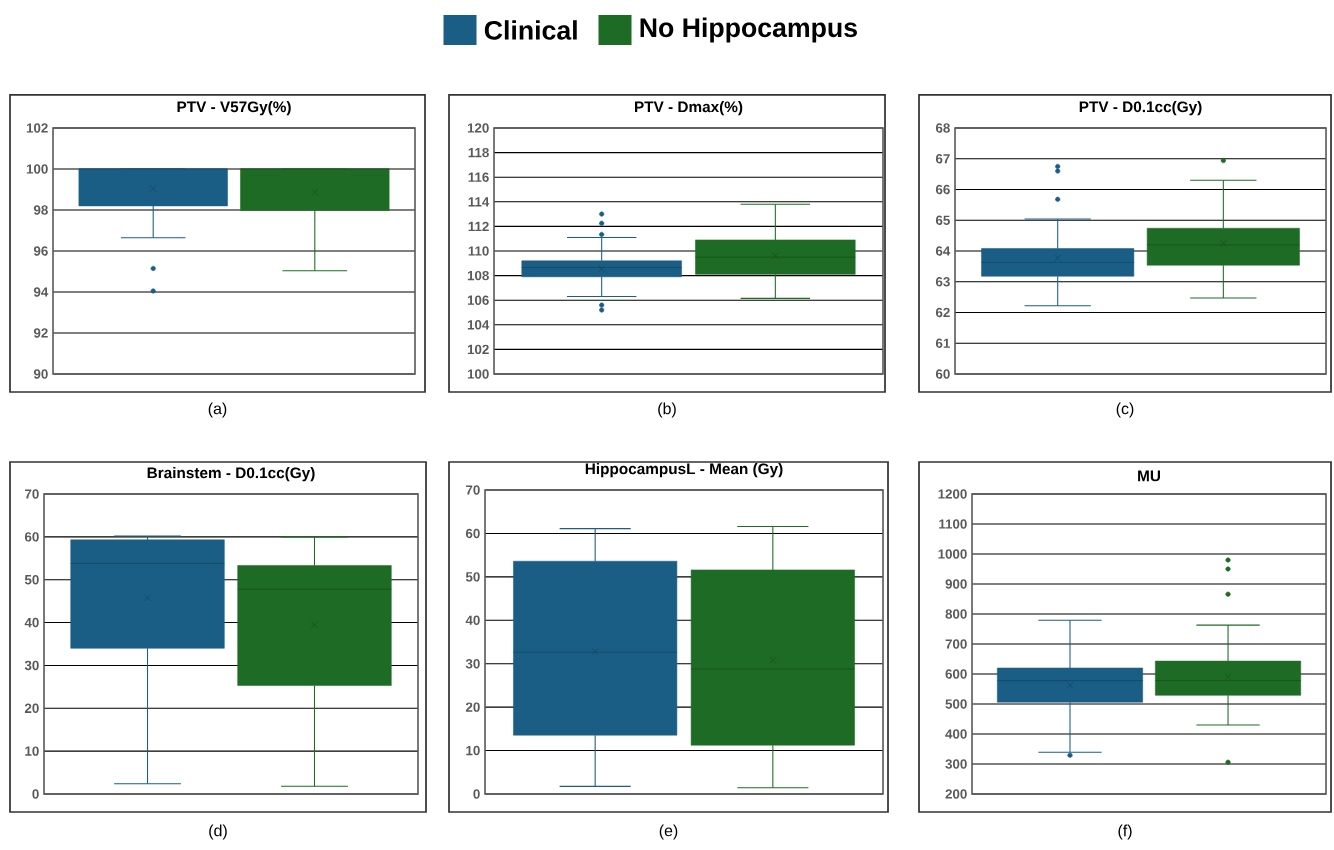  What do you see at coordinates (1140, 108) in the screenshot?
I see `chart-title: PTV - D0.1cc(Gy)` at bounding box center [1140, 108].